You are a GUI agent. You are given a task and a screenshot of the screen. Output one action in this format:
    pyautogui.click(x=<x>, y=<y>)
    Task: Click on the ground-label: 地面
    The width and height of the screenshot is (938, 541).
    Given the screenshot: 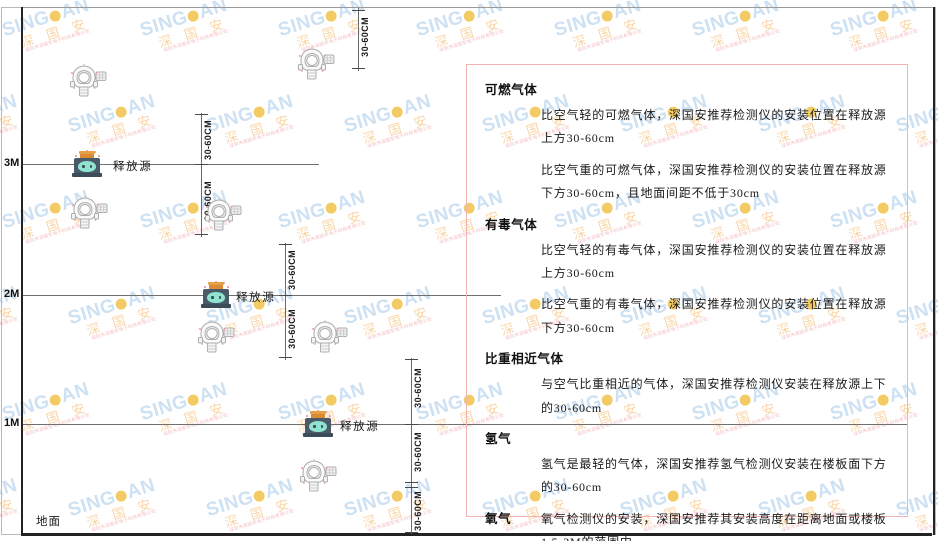 What is the action you would take?
    pyautogui.click(x=48, y=522)
    